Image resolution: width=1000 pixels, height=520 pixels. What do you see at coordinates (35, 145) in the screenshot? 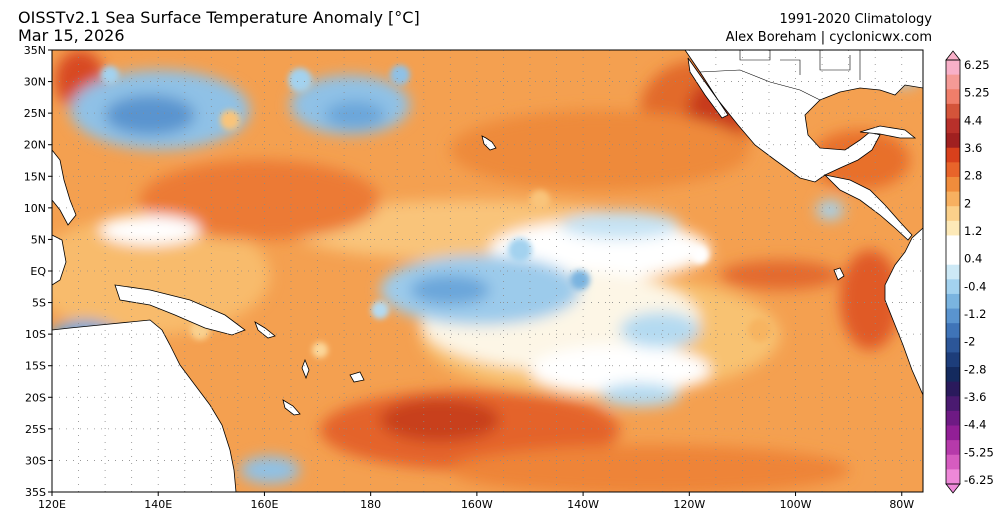
I see `lat-tick-label: 20N` at bounding box center [35, 145].